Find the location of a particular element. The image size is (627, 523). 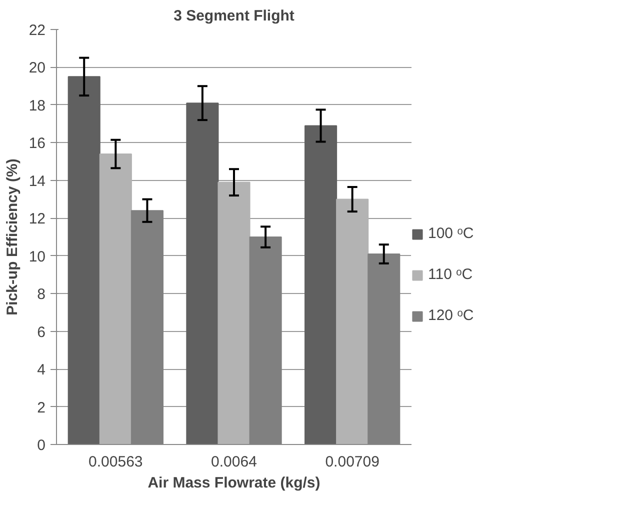

y-tick-label: 20 is located at coordinates (37, 68).